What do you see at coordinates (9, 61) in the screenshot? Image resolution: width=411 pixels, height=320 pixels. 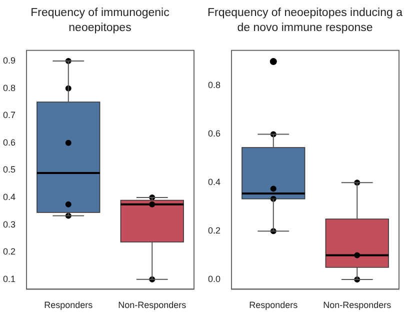 I see `y-tick-label: 0.9` at bounding box center [9, 61].